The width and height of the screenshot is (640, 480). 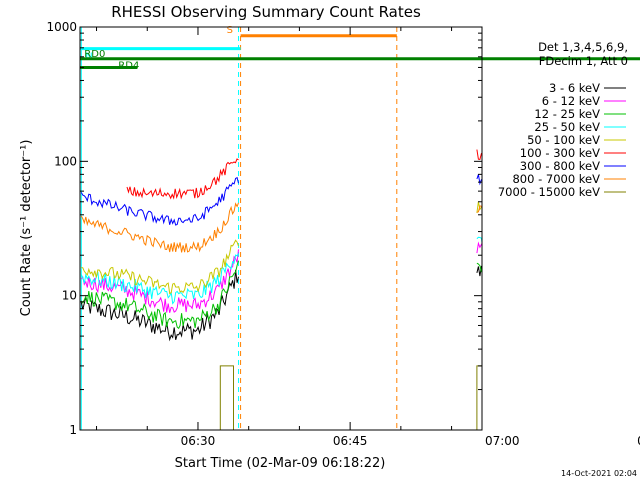 I want to click on legend-header-0: Det 1,3,4,5,6,9,, so click(x=583, y=47).